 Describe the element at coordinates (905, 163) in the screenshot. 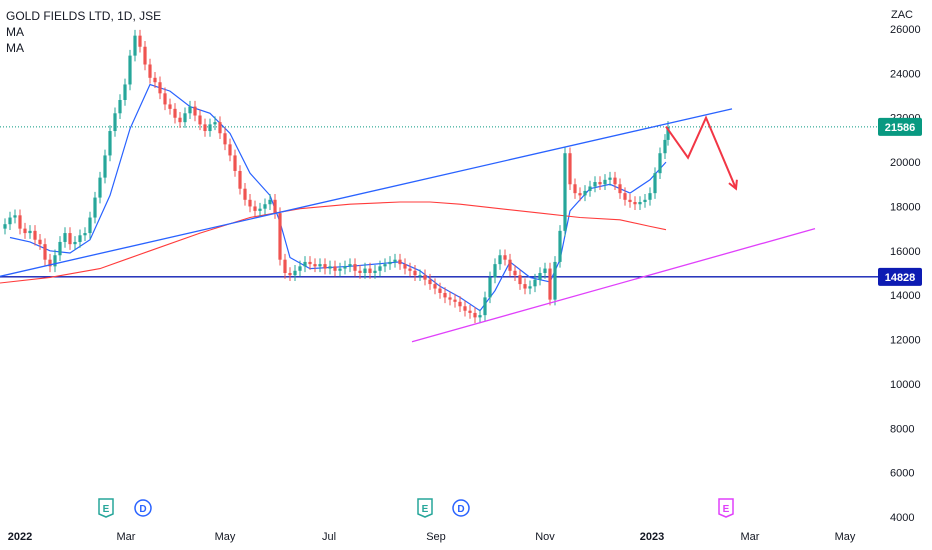

I see `y-tick-label: 20000` at that location.